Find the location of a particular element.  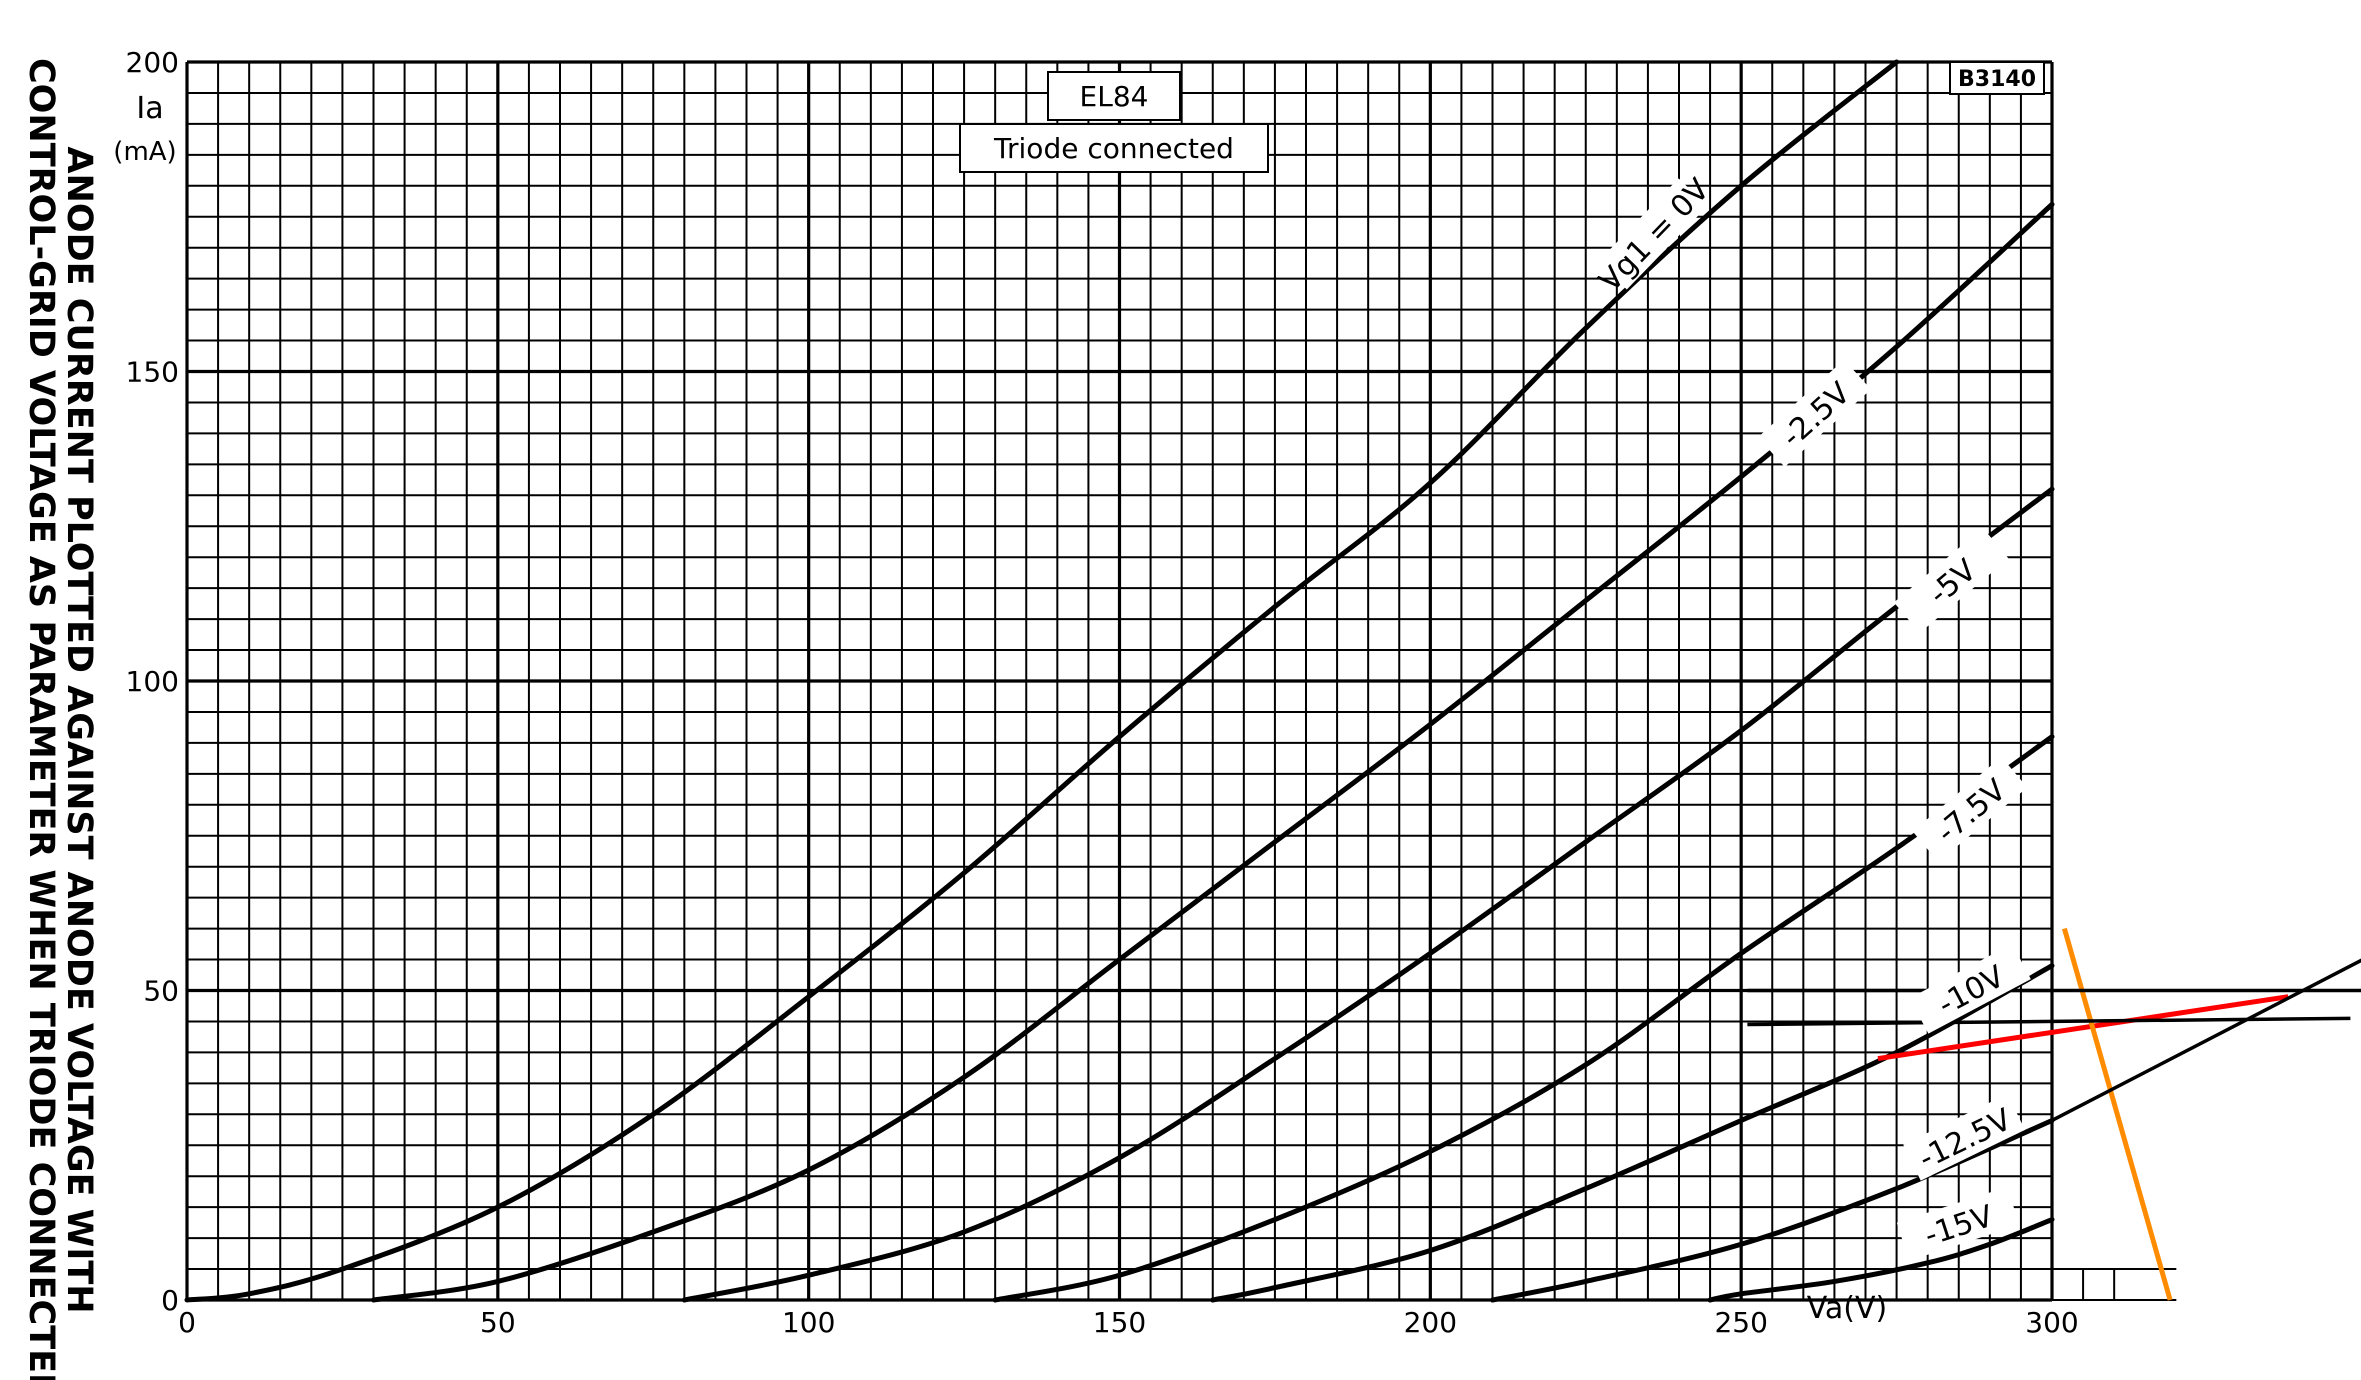

x-tick-label: 150 is located at coordinates (1119, 1322).